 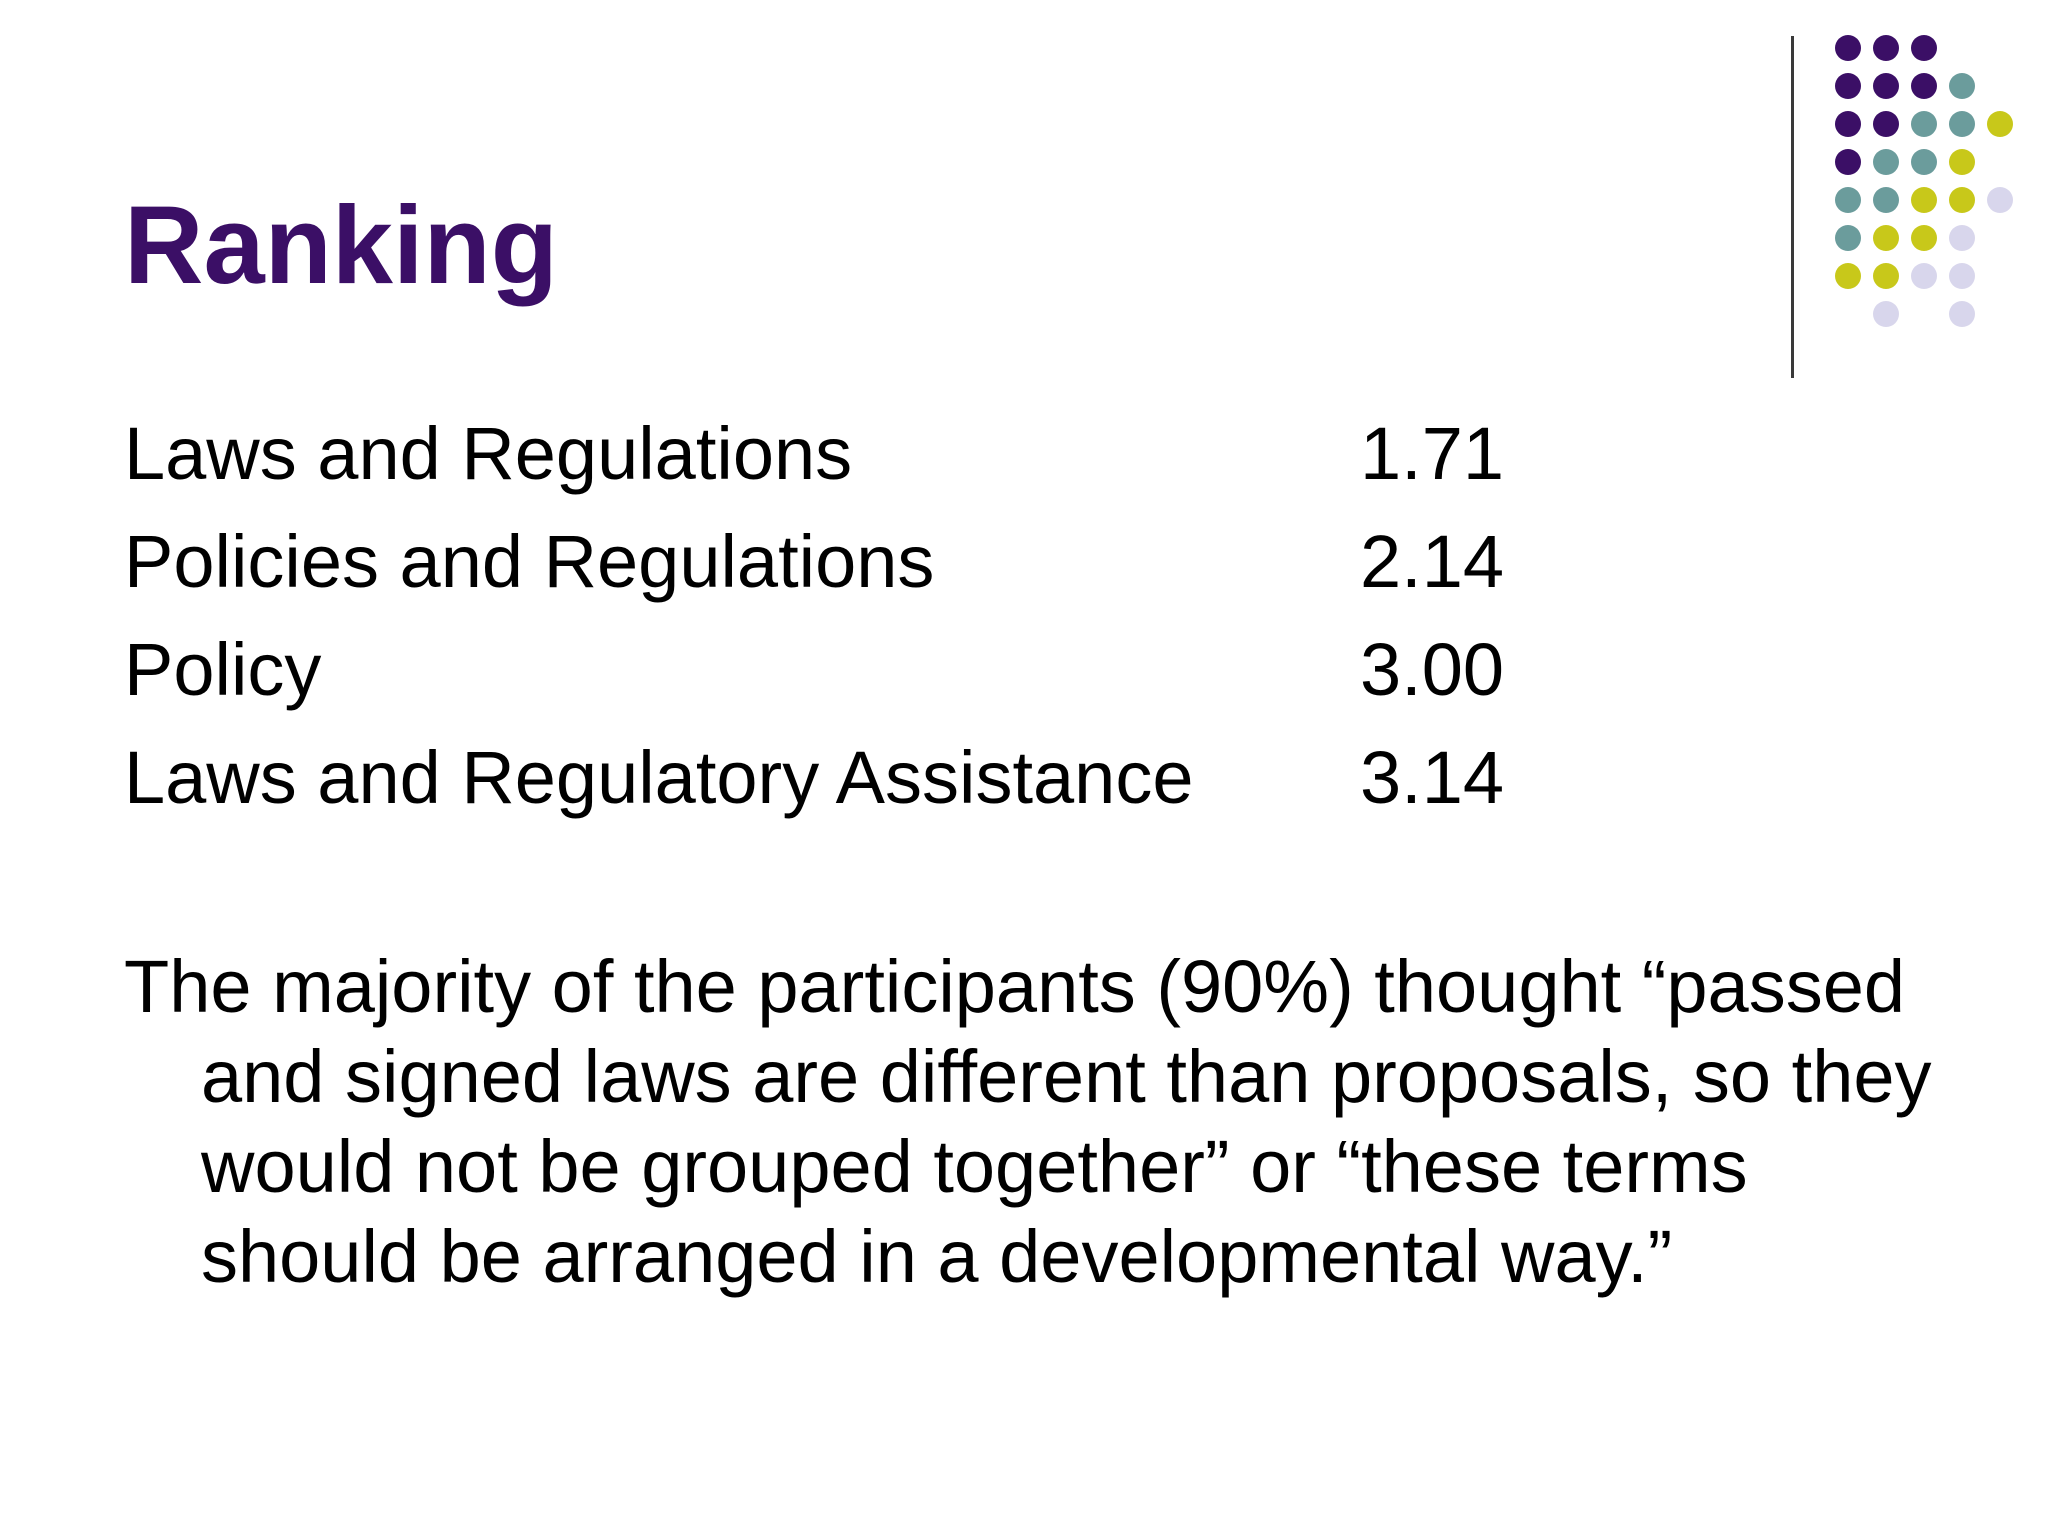 What do you see at coordinates (488, 453) in the screenshot?
I see `ranking-label: Laws and Regulations` at bounding box center [488, 453].